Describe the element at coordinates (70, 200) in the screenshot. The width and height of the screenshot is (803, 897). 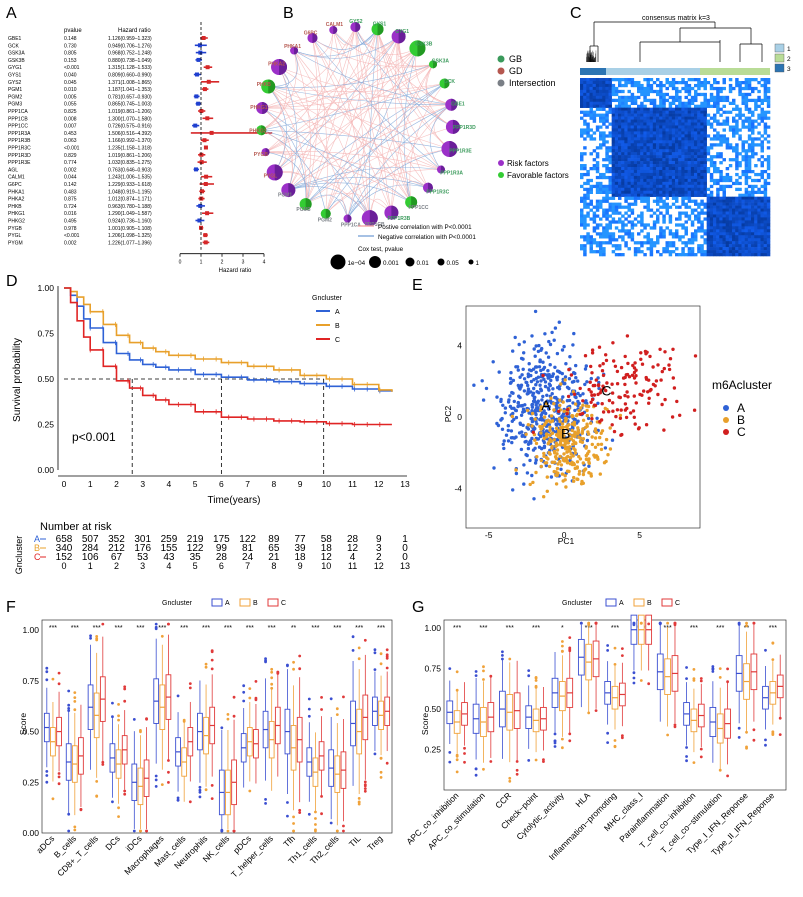
I see `forest-pvalue: 0.875` at that location.